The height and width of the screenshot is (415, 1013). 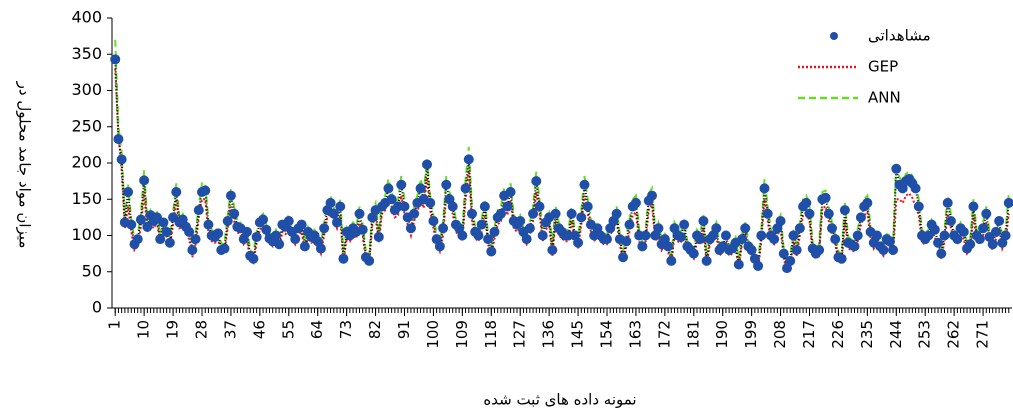 I want to click on y-tick-label: 400, so click(x=86, y=17).